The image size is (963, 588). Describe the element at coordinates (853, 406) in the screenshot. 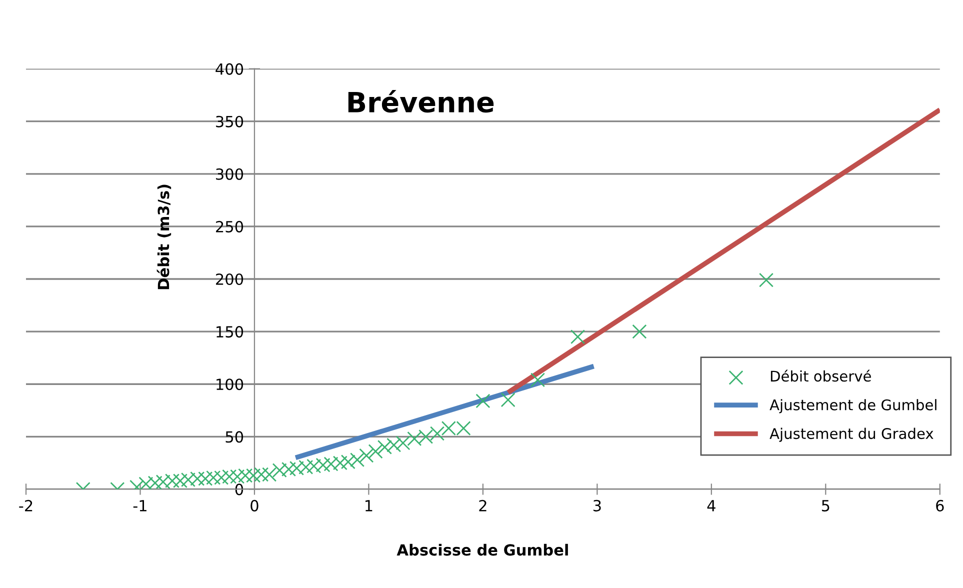

I see `legend-label: Ajustement de Gumbel` at that location.